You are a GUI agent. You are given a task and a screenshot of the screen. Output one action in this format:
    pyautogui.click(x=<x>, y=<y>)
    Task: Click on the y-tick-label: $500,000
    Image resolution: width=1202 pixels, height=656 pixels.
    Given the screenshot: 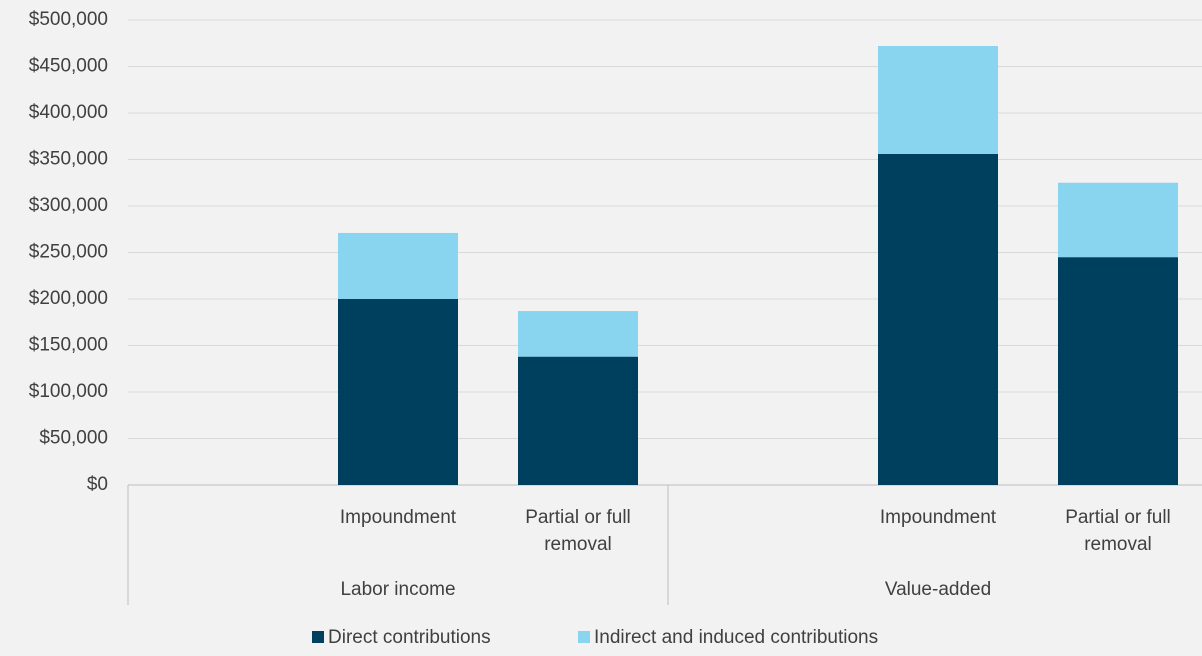 What is the action you would take?
    pyautogui.click(x=68, y=19)
    